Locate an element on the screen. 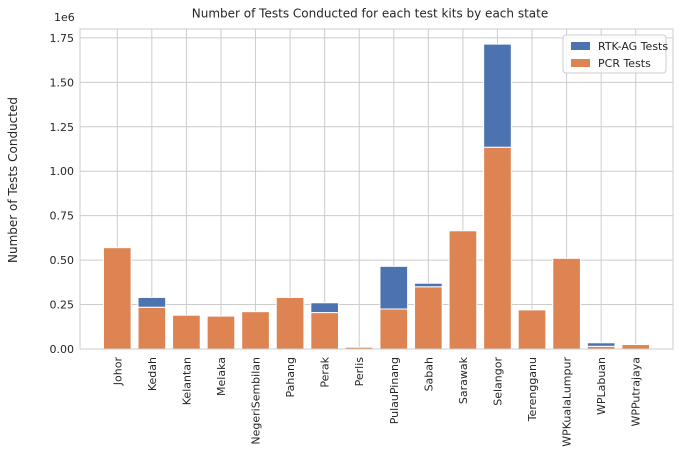  y-offset-label: 1e6 is located at coordinates (64, 17).